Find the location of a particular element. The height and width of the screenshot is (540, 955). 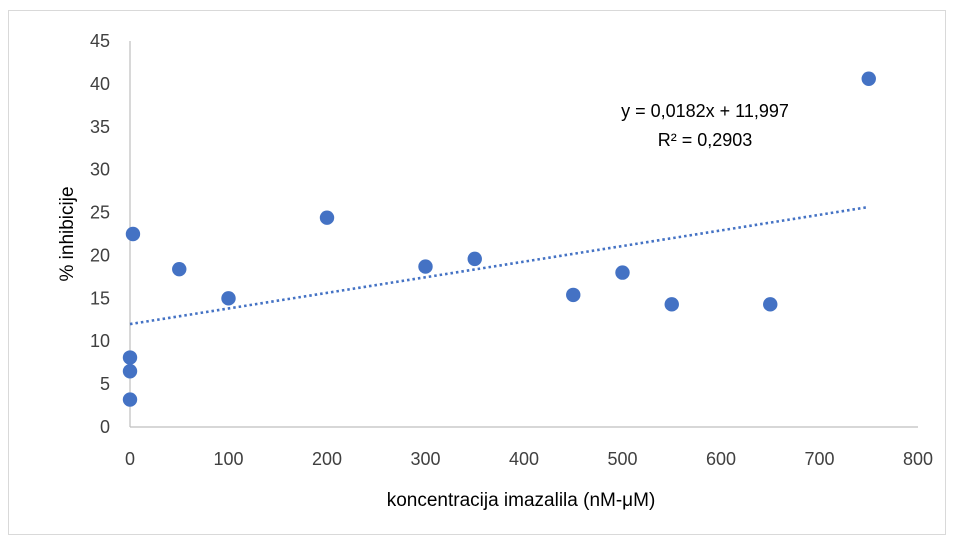

x-tick-label: 400 is located at coordinates (524, 459).